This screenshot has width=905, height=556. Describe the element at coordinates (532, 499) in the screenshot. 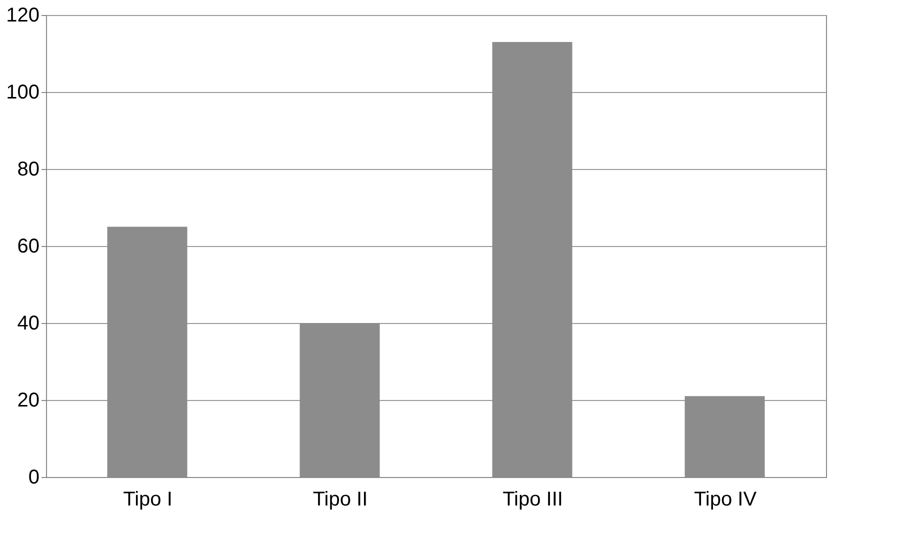

I see `x-tick-label: Tipo III` at that location.